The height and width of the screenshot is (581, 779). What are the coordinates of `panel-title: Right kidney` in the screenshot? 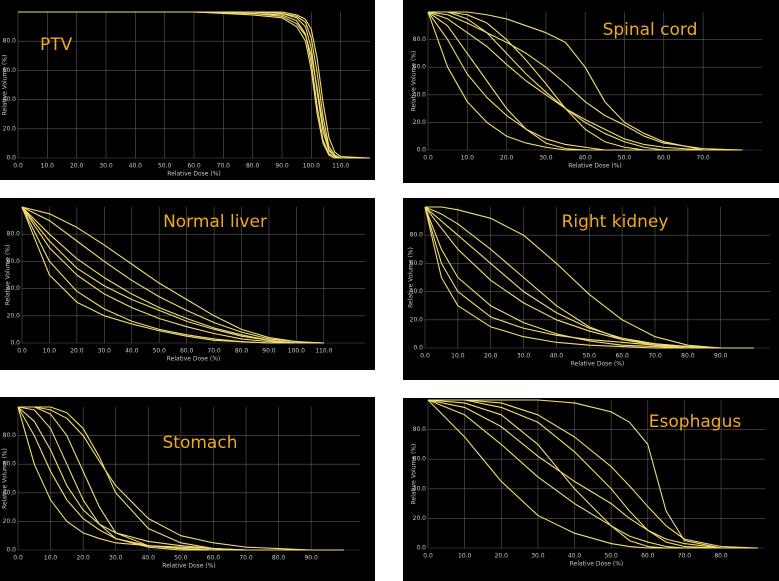 It's located at (615, 222).